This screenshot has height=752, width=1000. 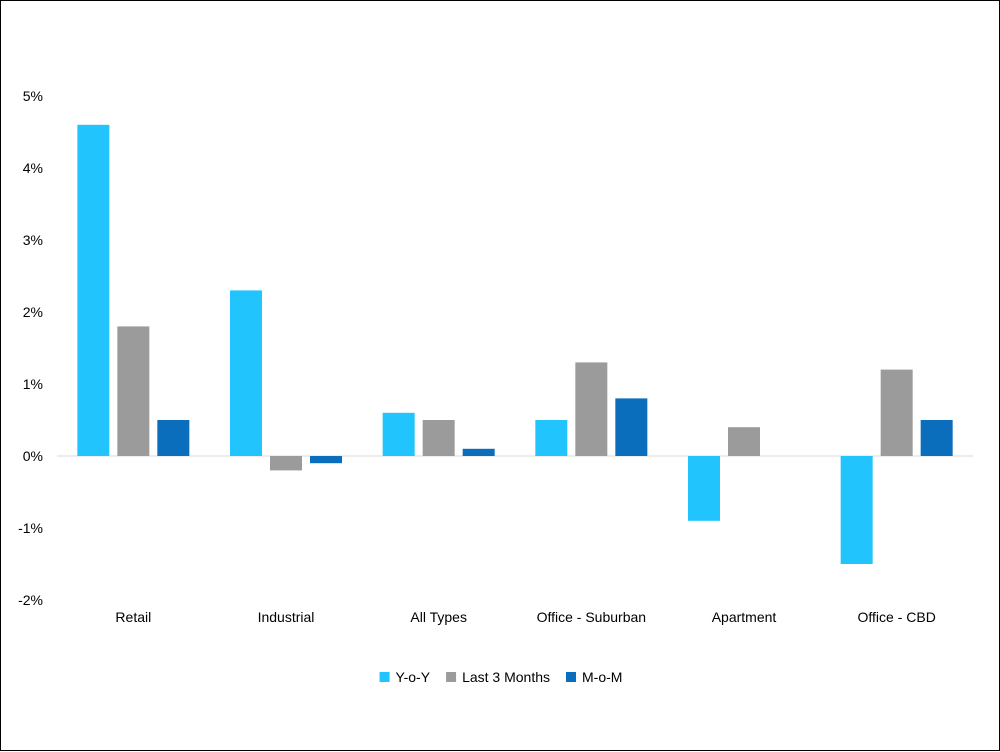 What do you see at coordinates (413, 677) in the screenshot?
I see `legend-label: Y-o-Y` at bounding box center [413, 677].